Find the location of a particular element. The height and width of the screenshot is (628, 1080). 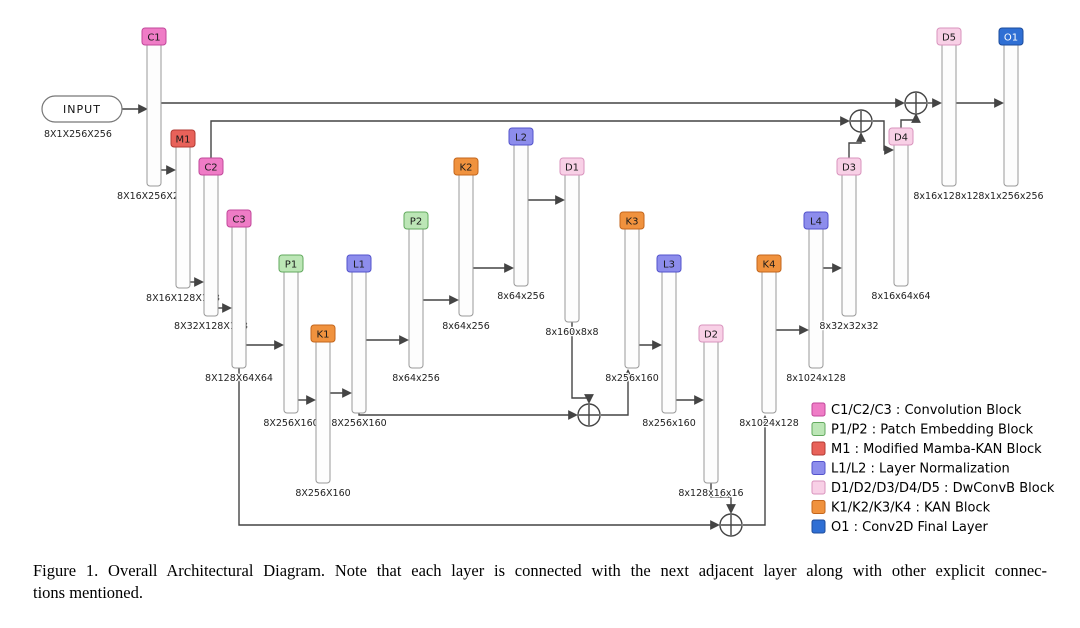

legend-item-mamba: M1 : Modified Mamba-KAN Block is located at coordinates (926, 449).